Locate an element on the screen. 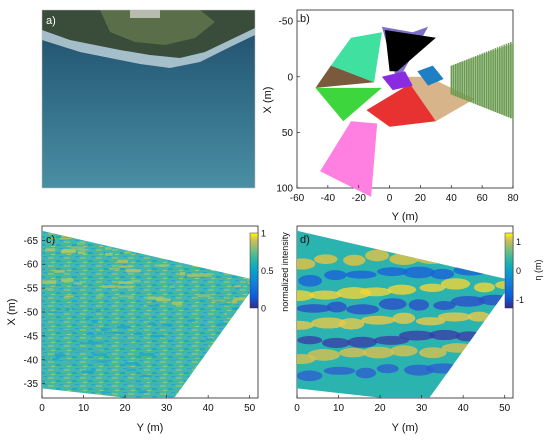 Image resolution: width=550 pixels, height=441 pixels. panel-b-xtick-label: 20 is located at coordinates (421, 198).